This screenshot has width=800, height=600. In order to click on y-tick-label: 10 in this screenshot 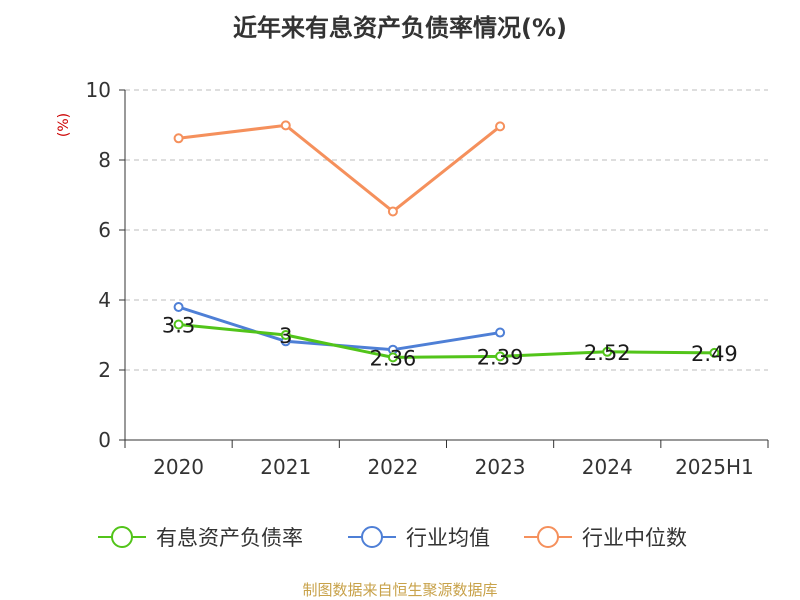, I will do `click(98, 90)`.